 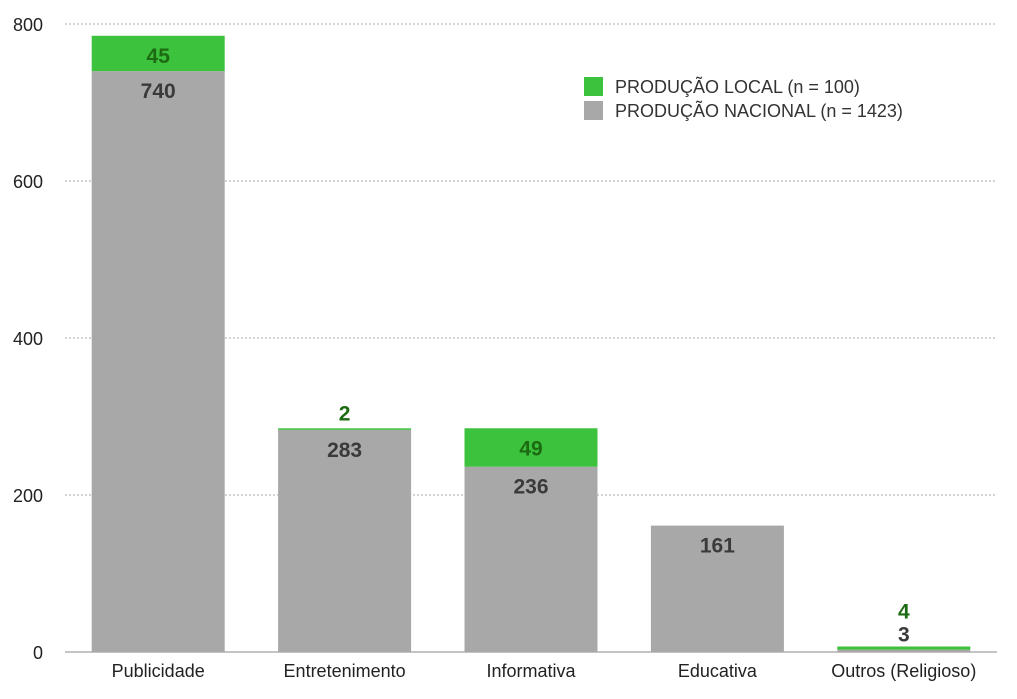 I want to click on data-label-nacional: 161, so click(x=717, y=546).